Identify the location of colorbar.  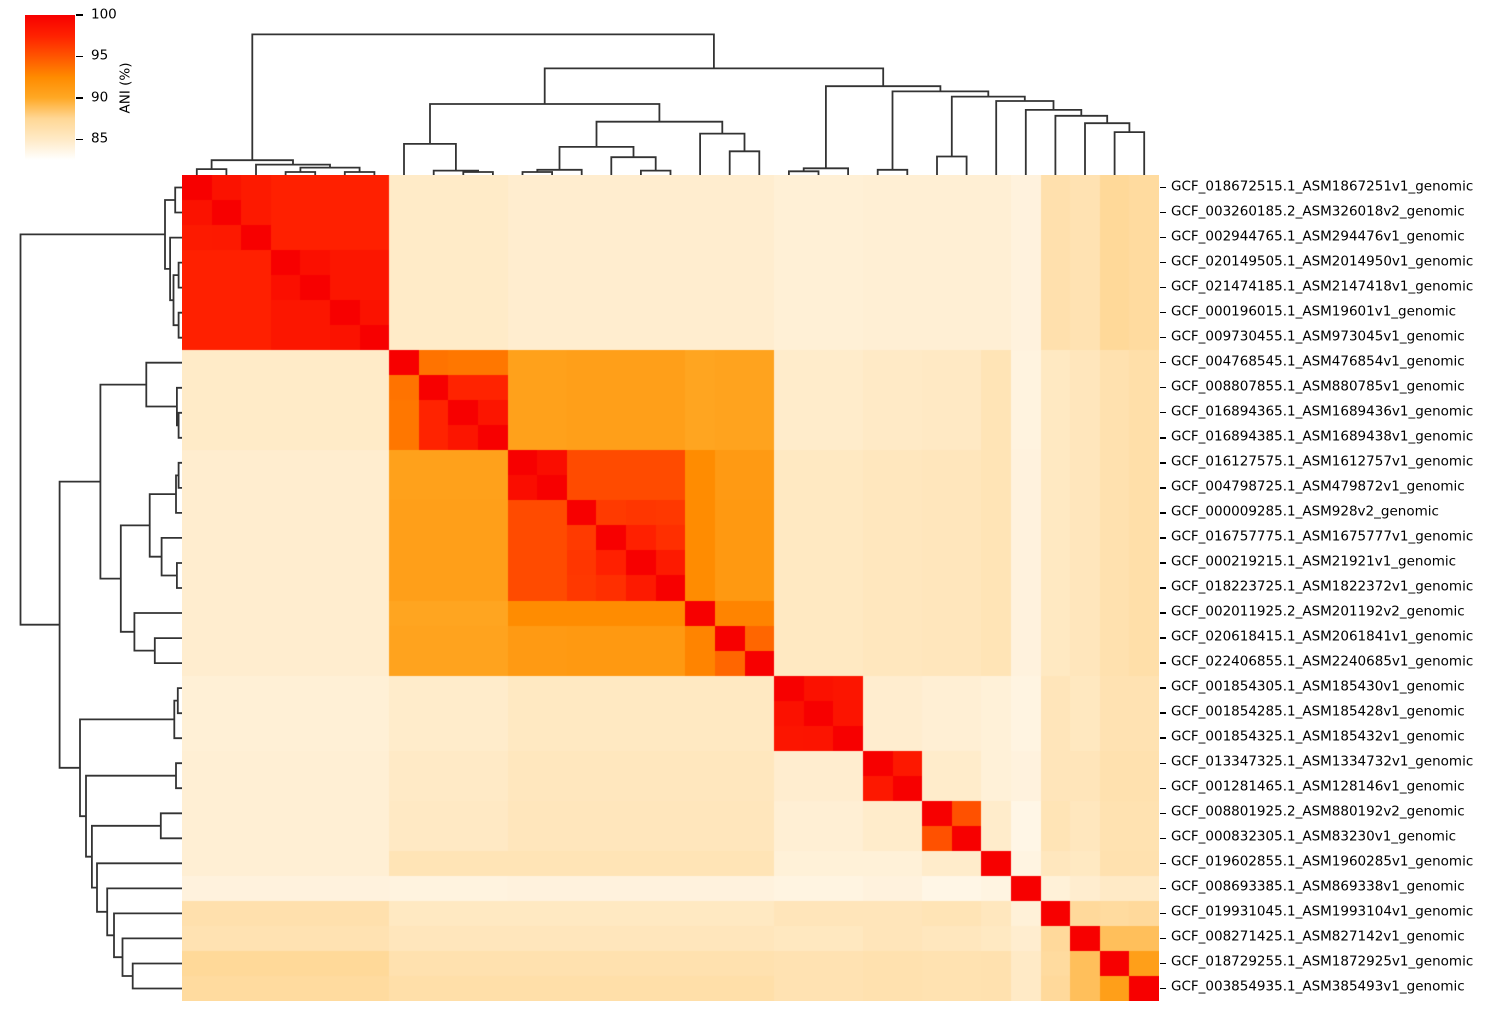
(50, 87).